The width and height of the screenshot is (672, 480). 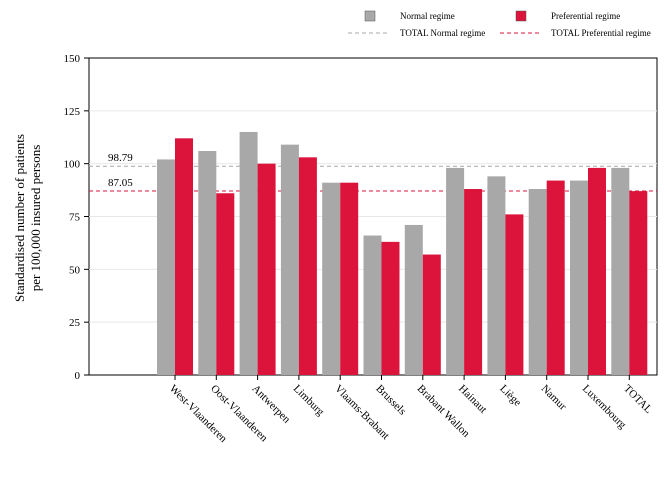 What do you see at coordinates (72, 112) in the screenshot?
I see `y-tick-label: 125` at bounding box center [72, 112].